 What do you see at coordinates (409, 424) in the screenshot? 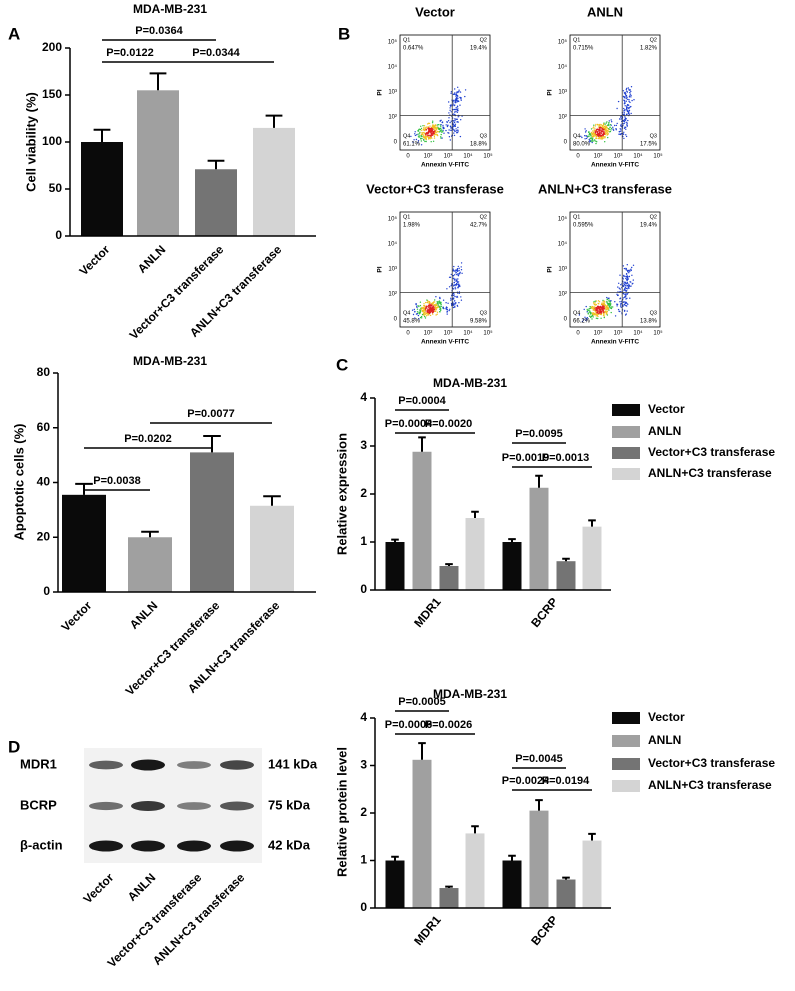
I see `significance-label: P=0.0004` at bounding box center [409, 424].